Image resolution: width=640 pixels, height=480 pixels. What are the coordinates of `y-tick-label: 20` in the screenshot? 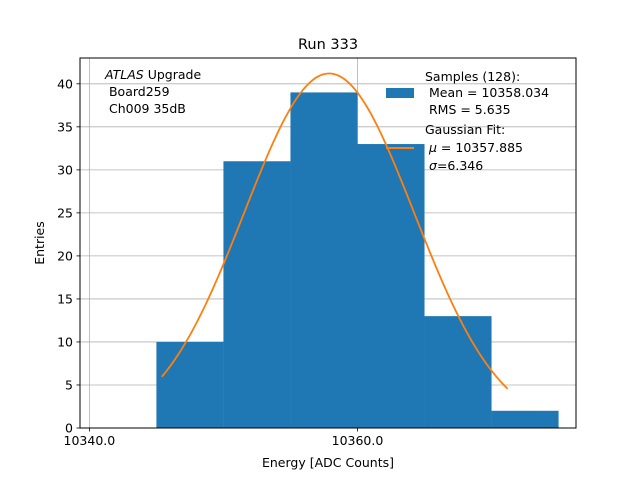 It's located at (65, 255).